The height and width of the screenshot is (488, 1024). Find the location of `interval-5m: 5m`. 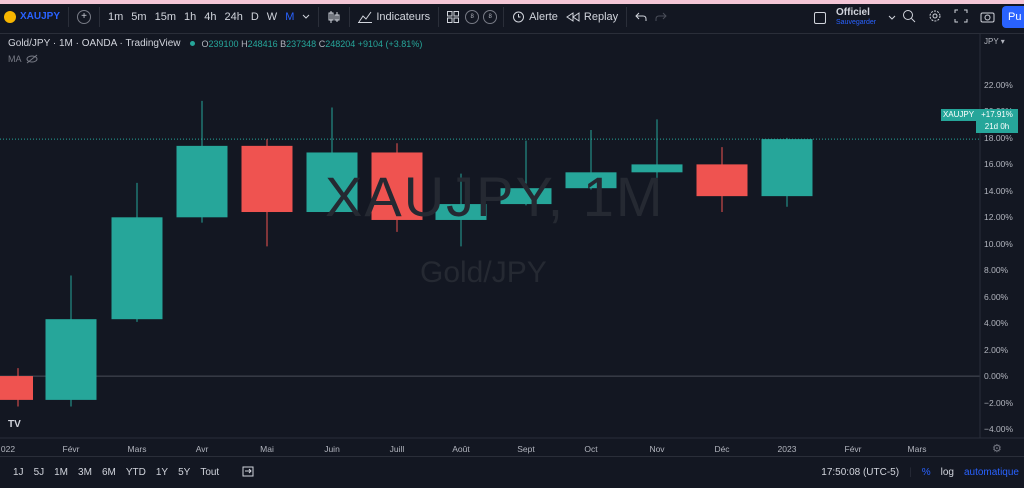

interval-5m: 5m is located at coordinates (139, 16).